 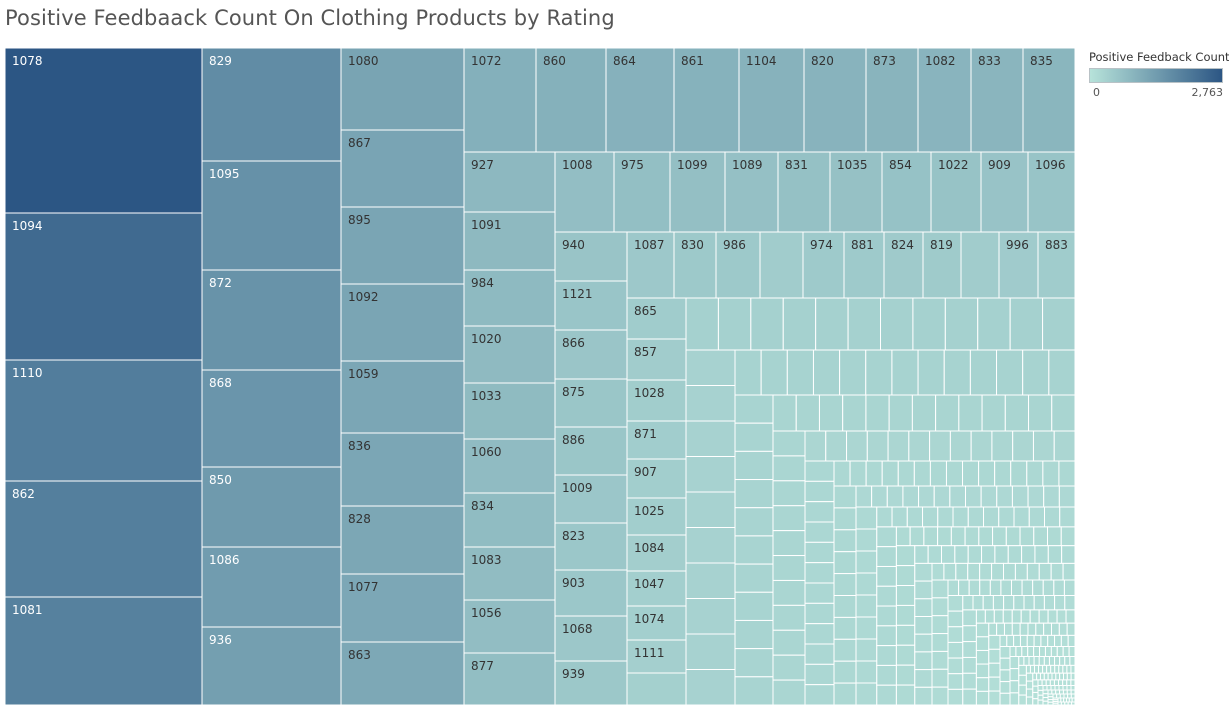 I want to click on treemap-label-1096: 1096, so click(x=1050, y=165).